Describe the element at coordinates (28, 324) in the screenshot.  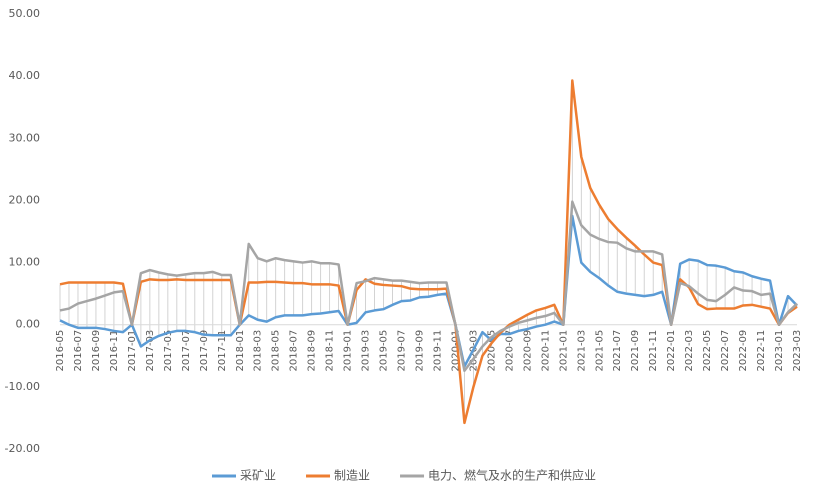
I see `y-tick-label: 0.00` at that location.